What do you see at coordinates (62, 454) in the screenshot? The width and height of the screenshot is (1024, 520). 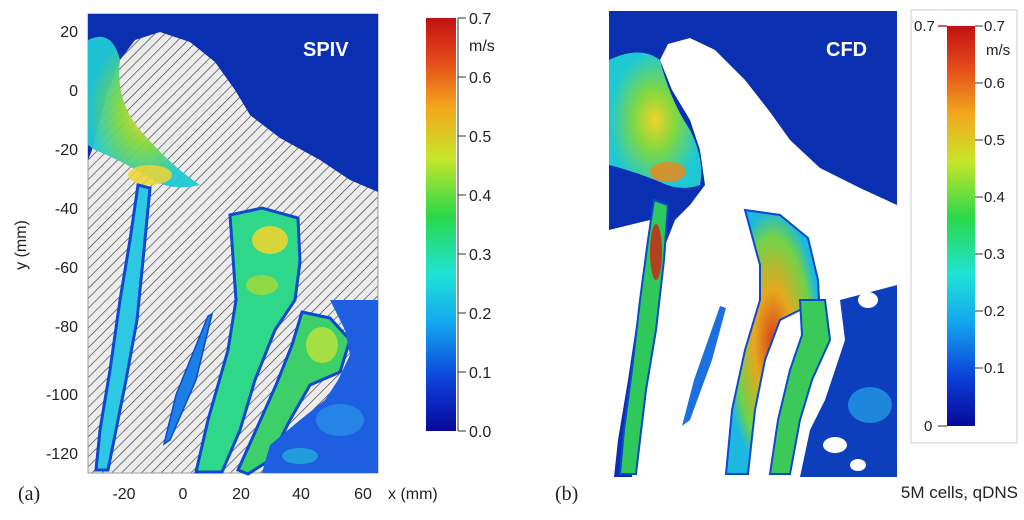 I see `y-tick-minus120: -120` at bounding box center [62, 454].